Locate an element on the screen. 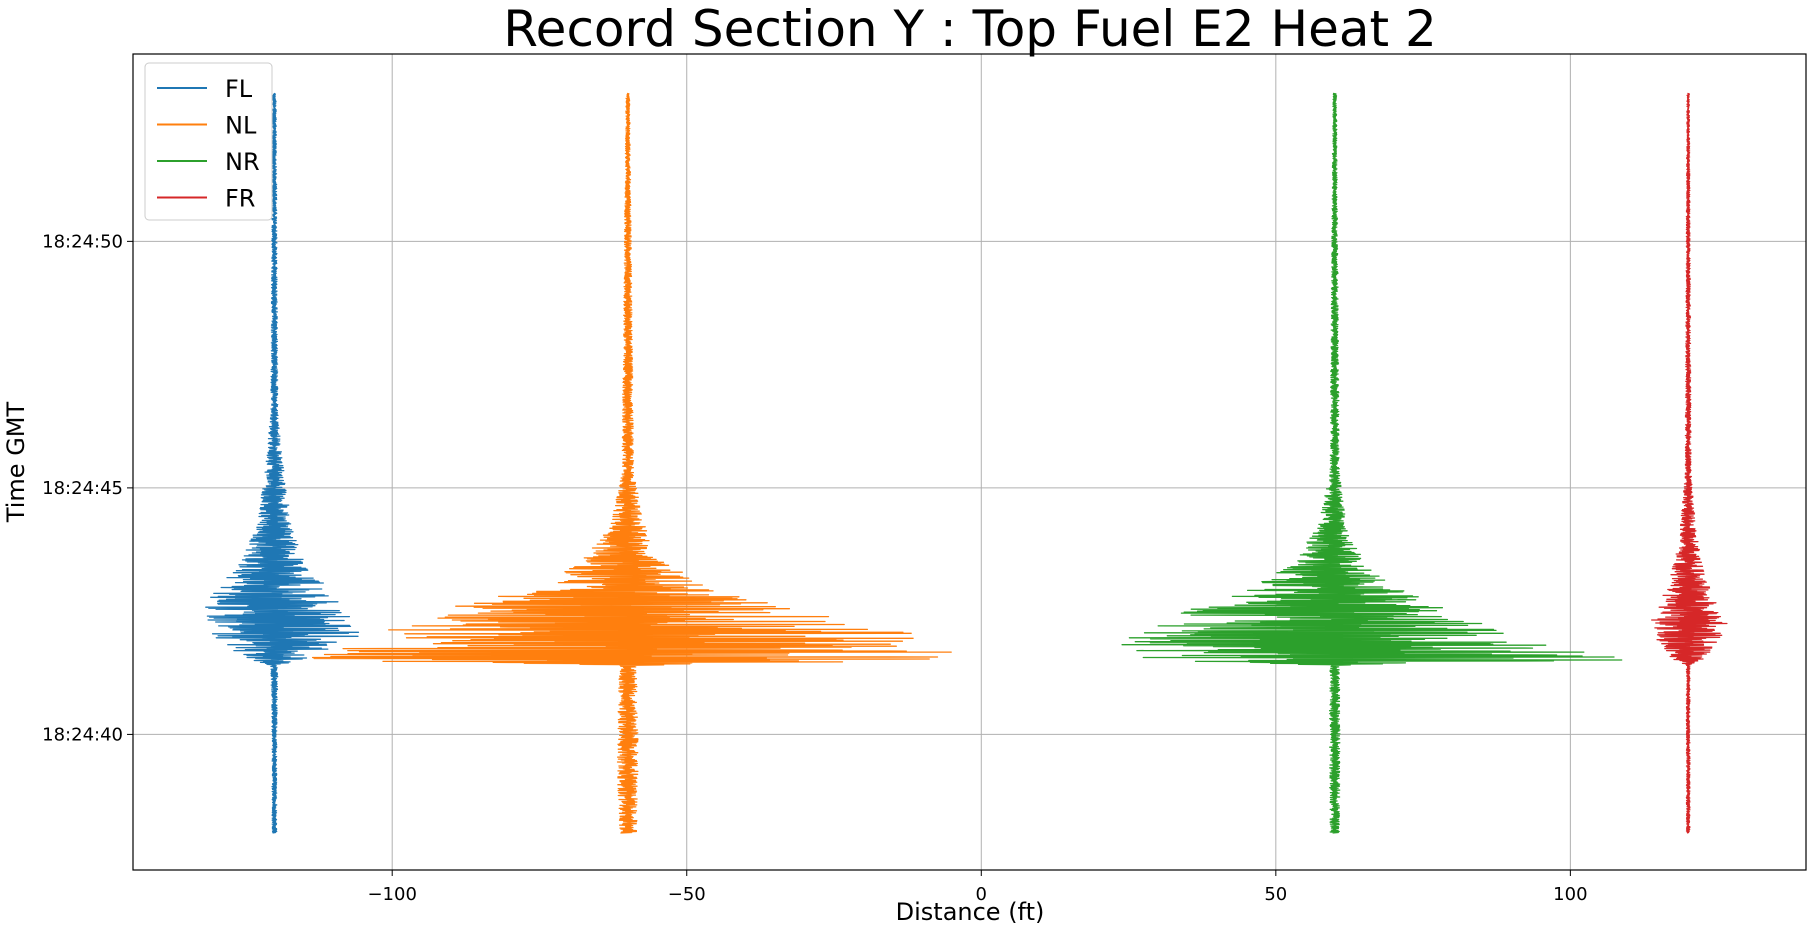 This screenshot has height=931, width=1813. series-line-fr is located at coordinates (1689, 463).